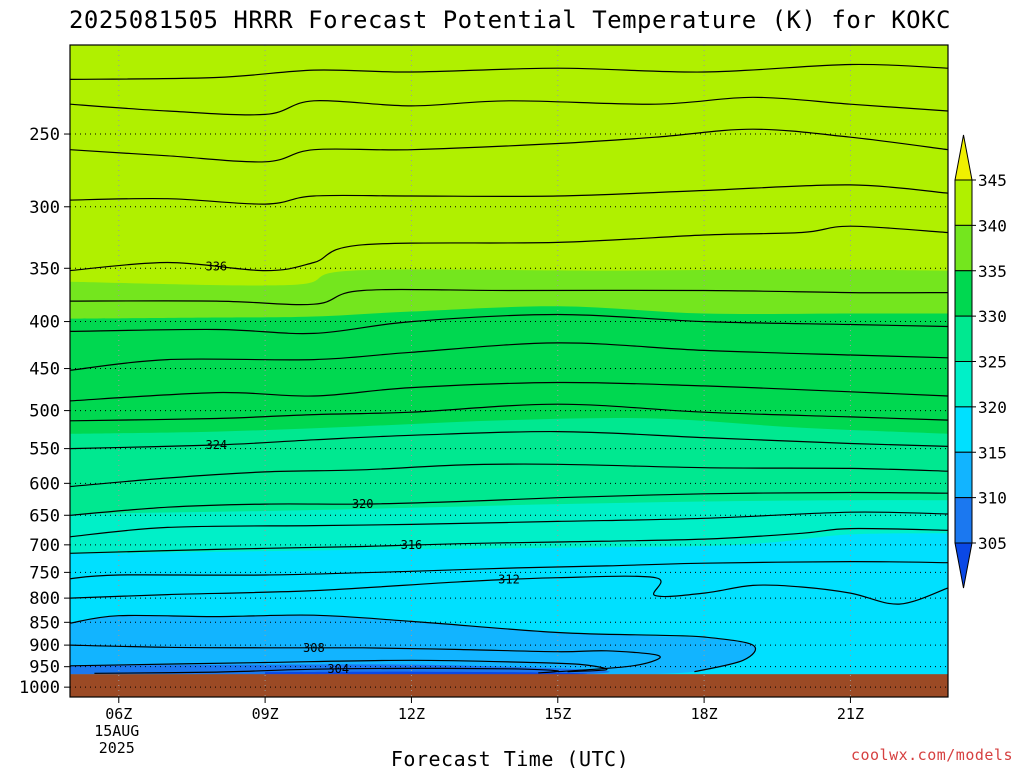 This screenshot has height=768, width=1024. What do you see at coordinates (992, 498) in the screenshot?
I see `colorbar-label: 310` at bounding box center [992, 498].